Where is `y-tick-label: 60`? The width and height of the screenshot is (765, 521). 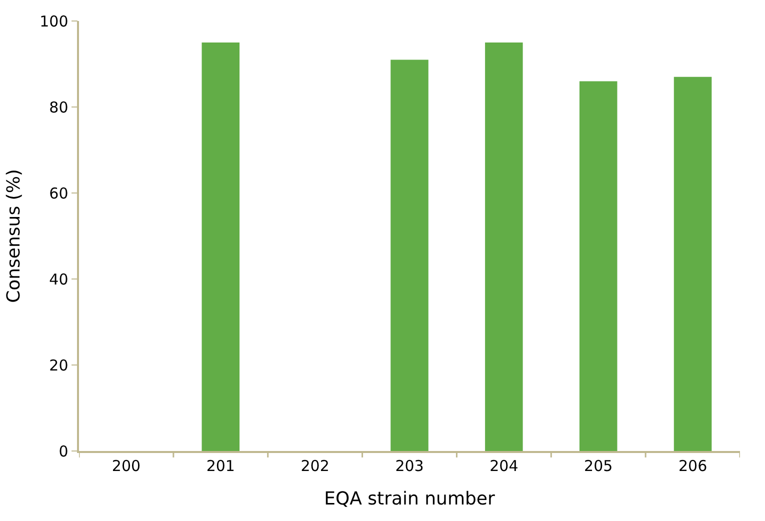
y-tick-label: 60 is located at coordinates (58, 193).